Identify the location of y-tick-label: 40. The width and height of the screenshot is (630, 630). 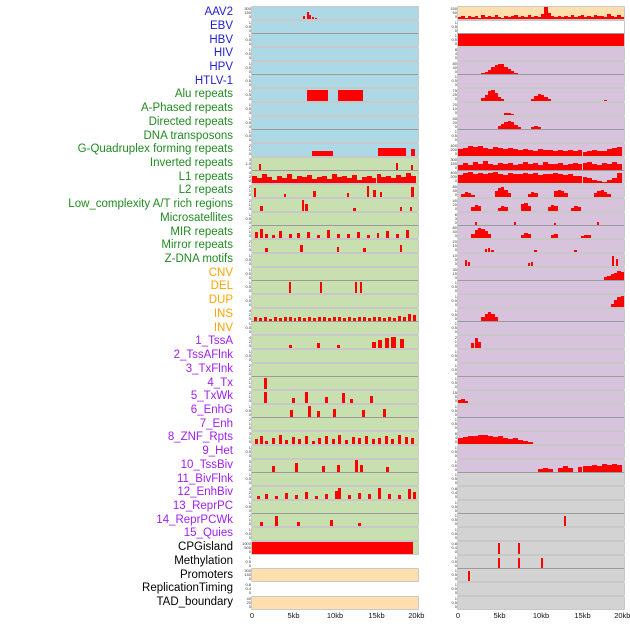
(454, 118).